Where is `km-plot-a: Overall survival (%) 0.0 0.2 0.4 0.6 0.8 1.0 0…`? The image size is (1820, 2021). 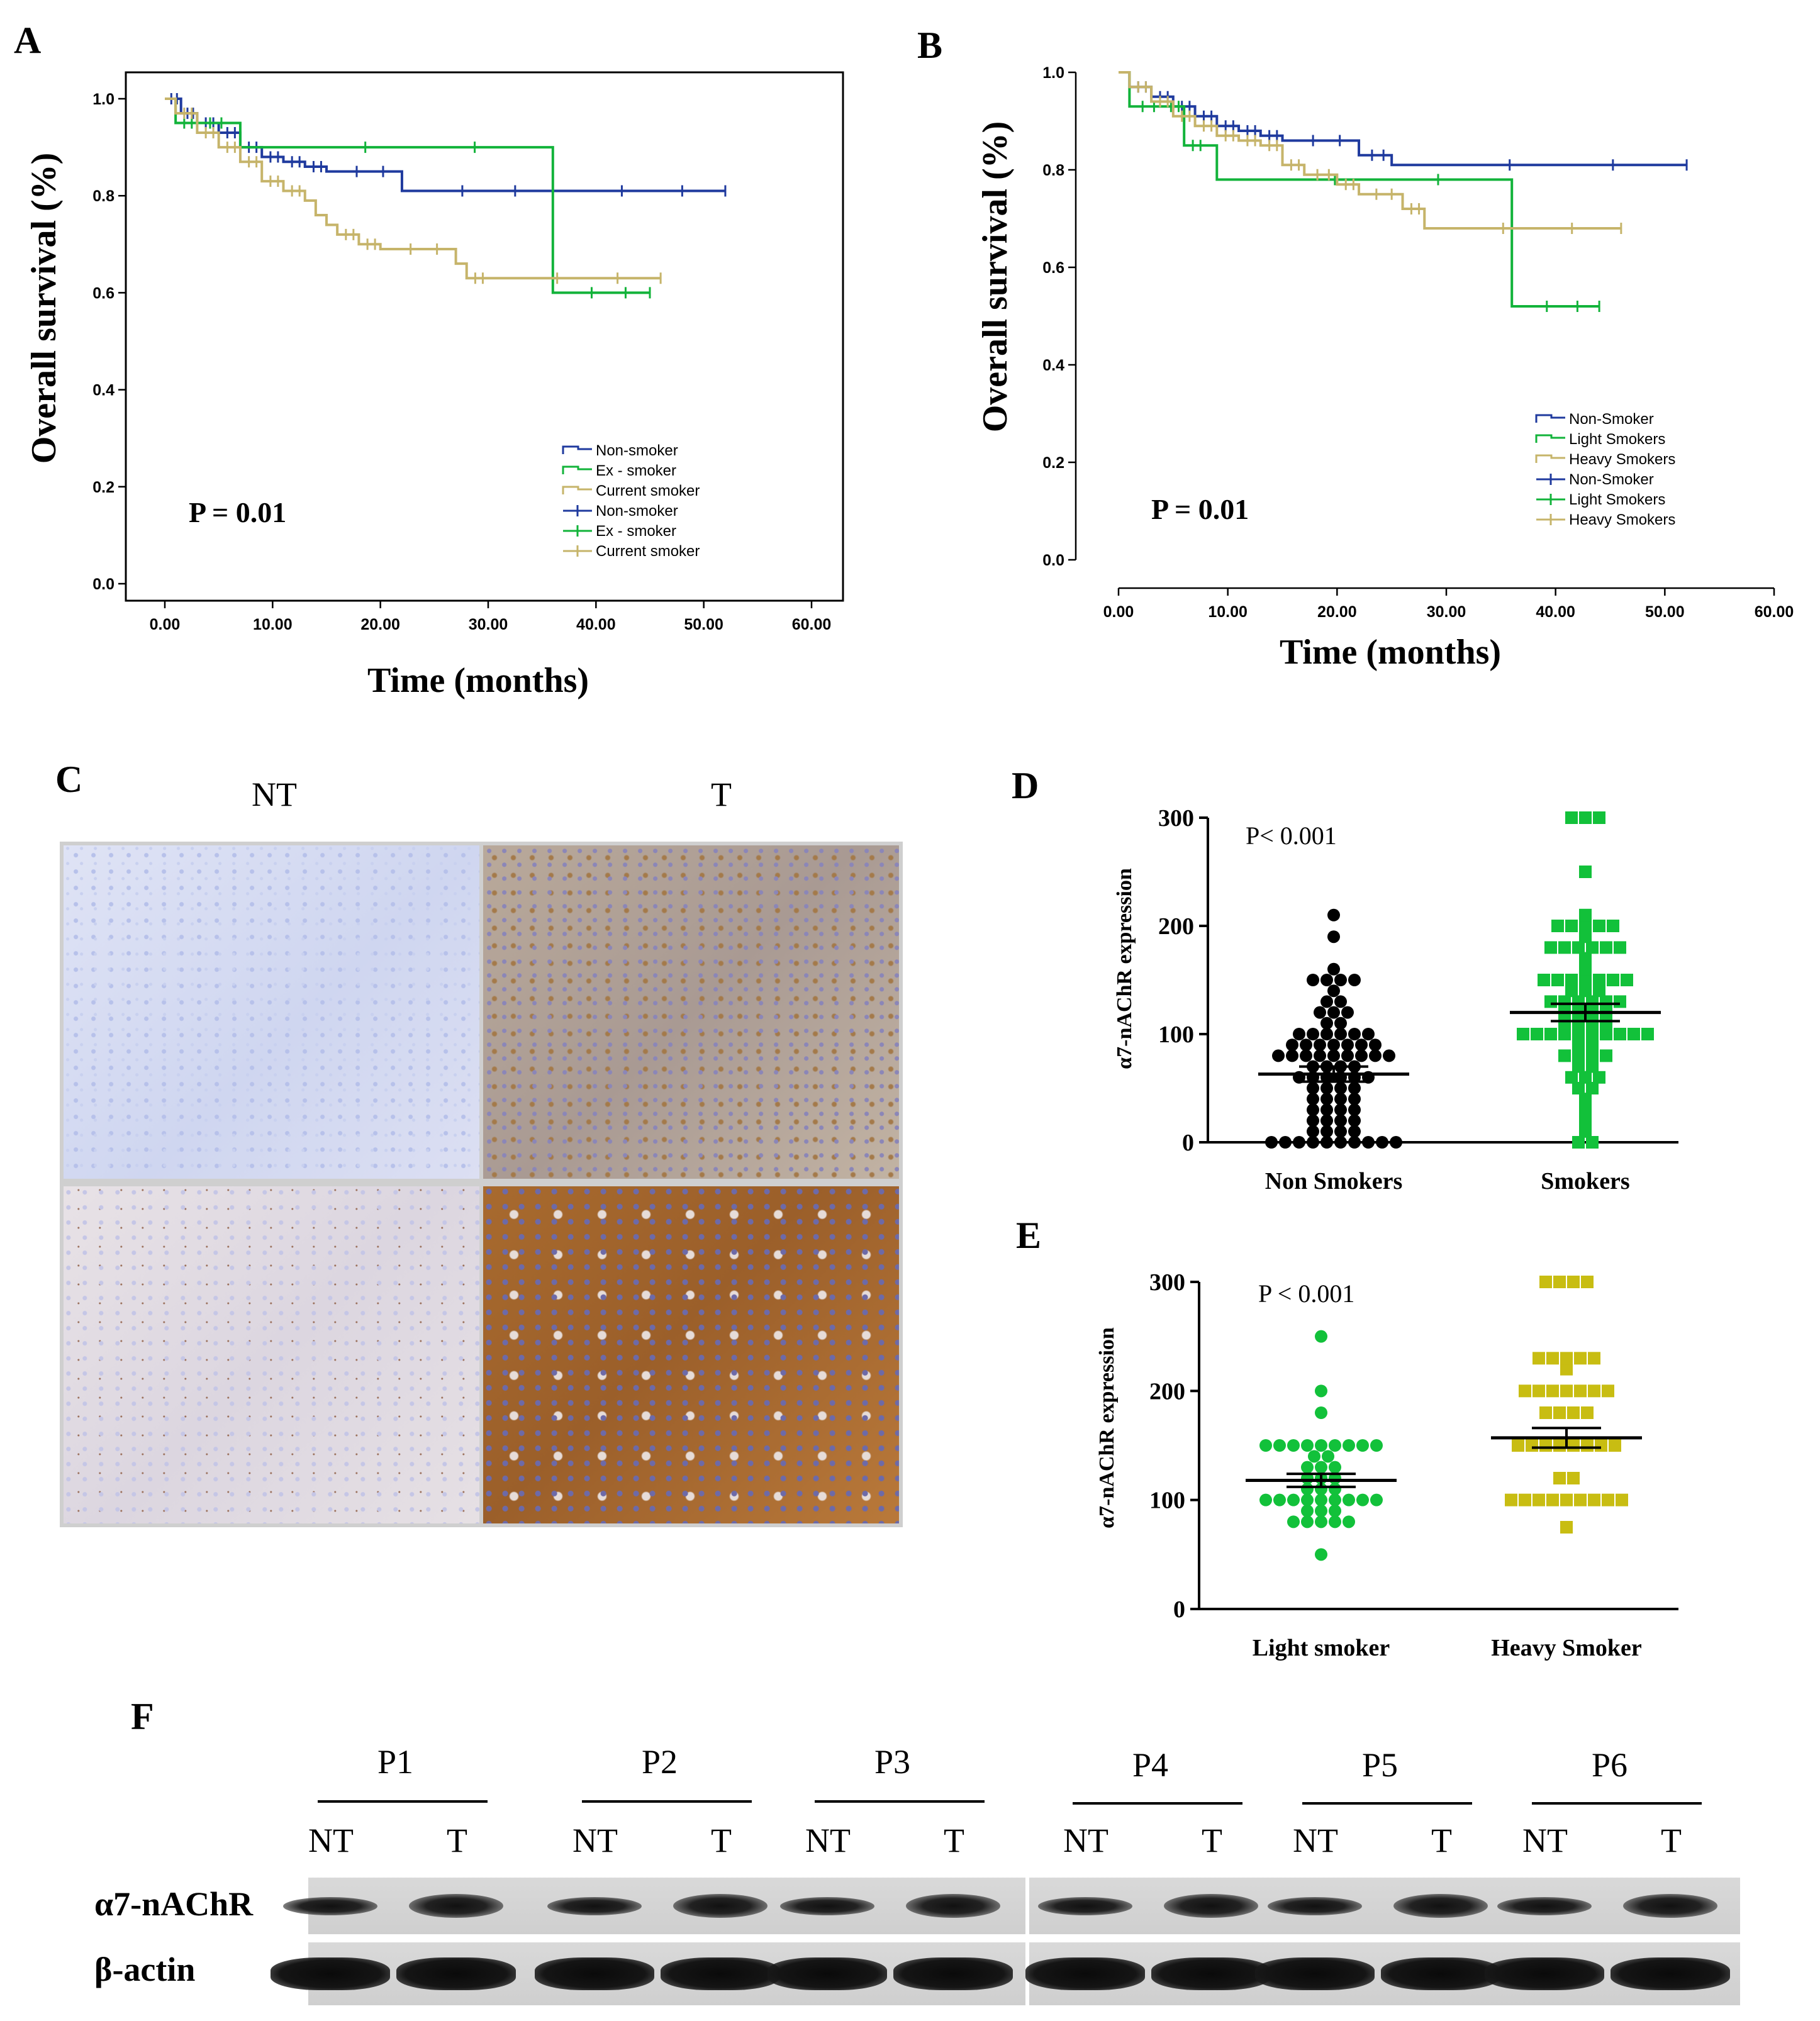
km-plot-a: Overall survival (%) 0.0 0.2 0.4 0.6 0.8 1.0 0… is located at coordinates (434, 385).